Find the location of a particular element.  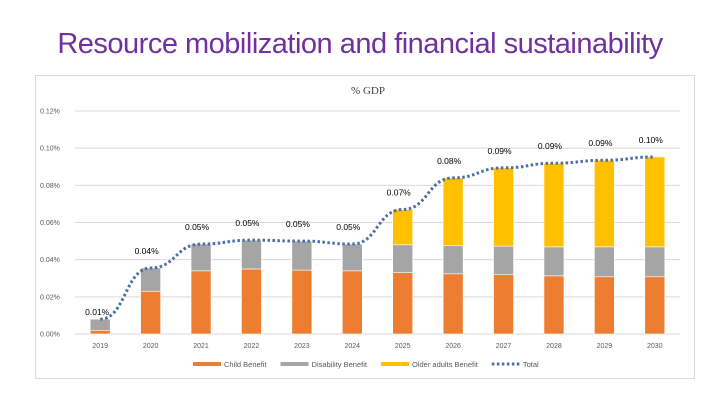

data-label: 0.10% is located at coordinates (651, 140).